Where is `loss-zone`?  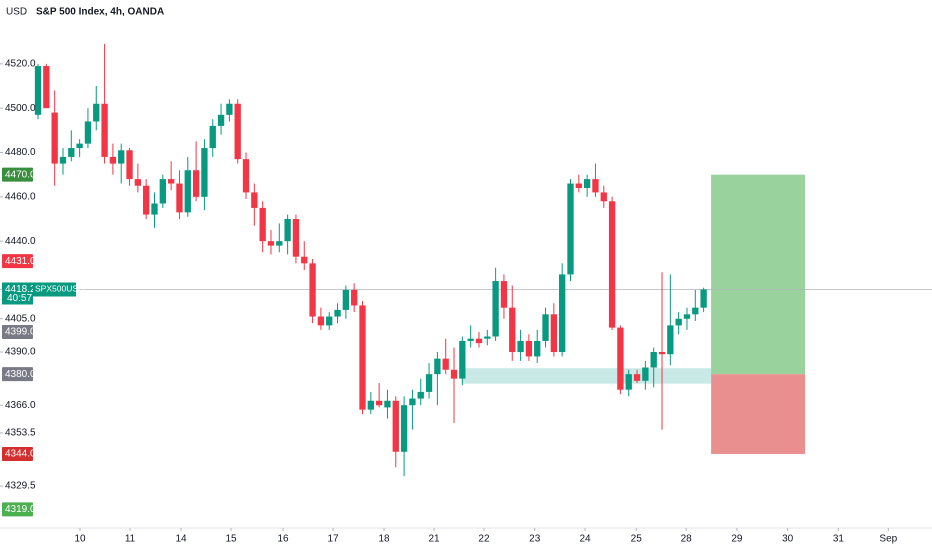
loss-zone is located at coordinates (758, 414).